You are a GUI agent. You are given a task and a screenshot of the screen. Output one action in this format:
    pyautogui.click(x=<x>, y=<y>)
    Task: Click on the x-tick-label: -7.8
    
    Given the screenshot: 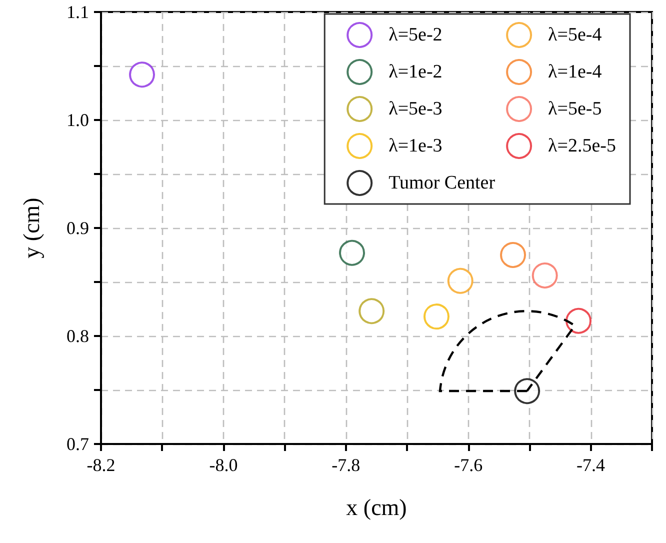 What is the action you would take?
    pyautogui.click(x=346, y=465)
    